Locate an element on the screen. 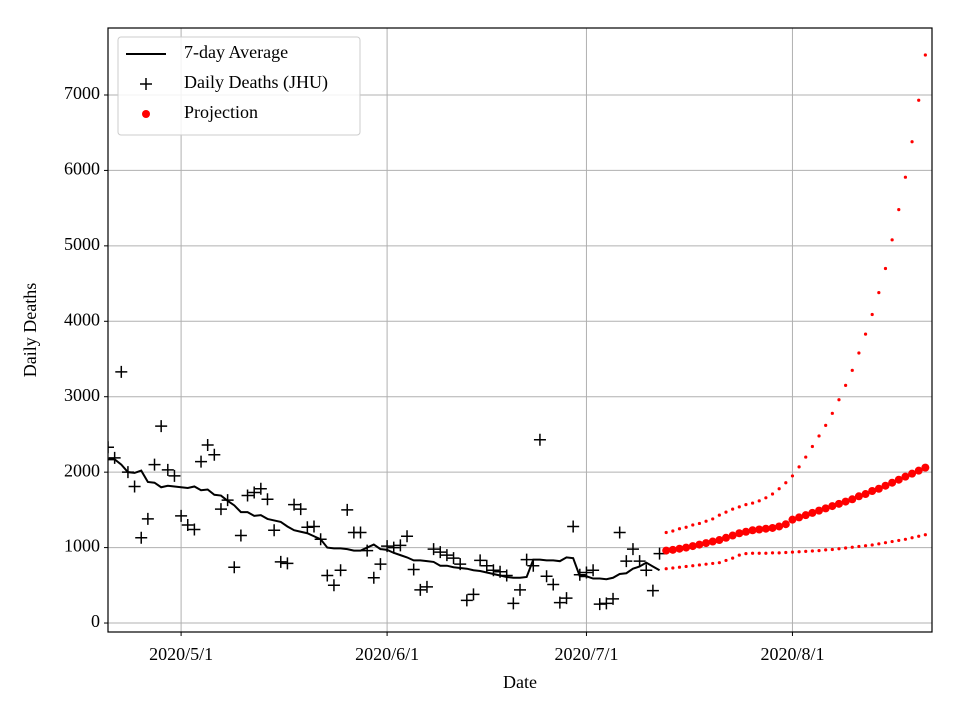  legend-label: Projection is located at coordinates (221, 112).